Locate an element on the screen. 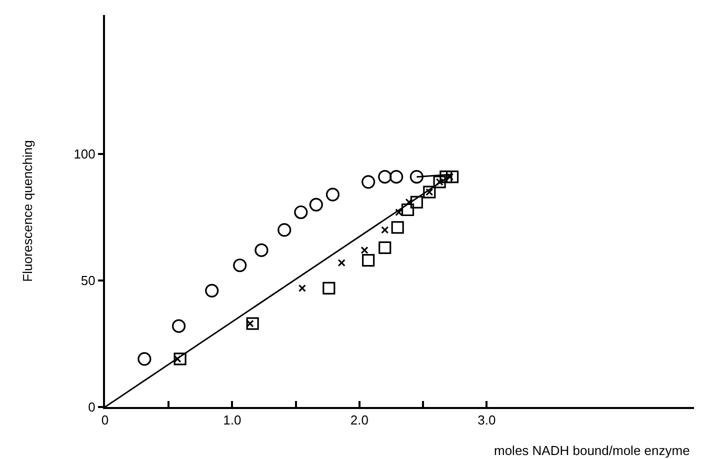  x-tick-label: 3.0 is located at coordinates (487, 420).